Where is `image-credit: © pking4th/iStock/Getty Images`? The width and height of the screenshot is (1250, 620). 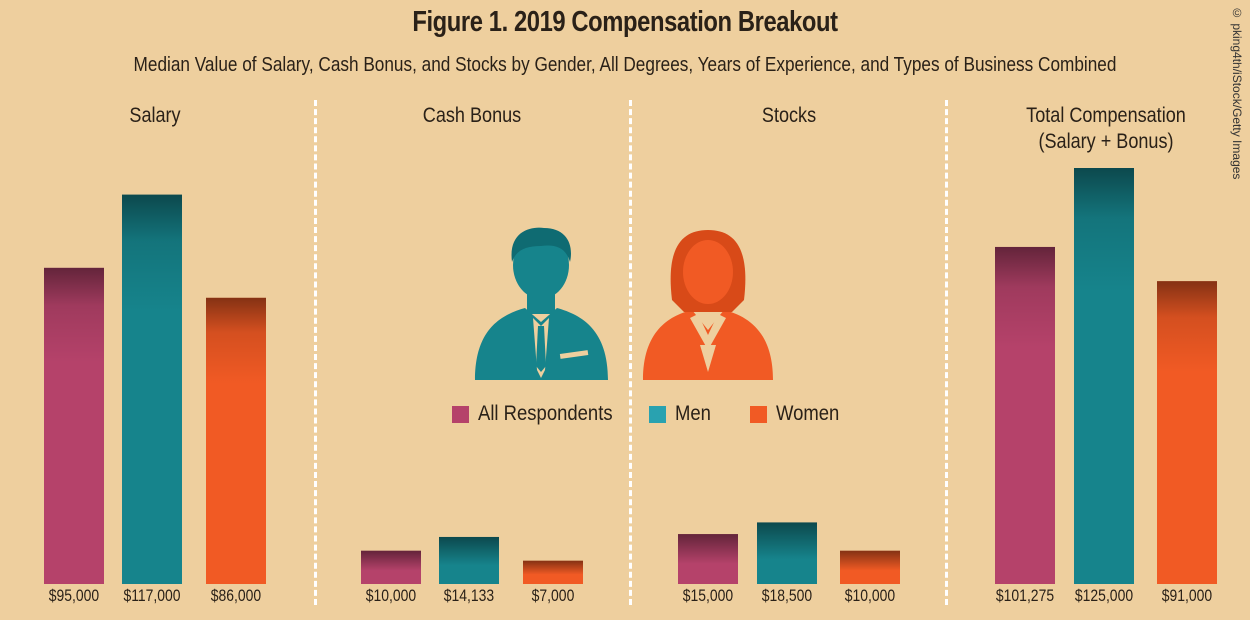
image-credit: © pking4th/iStock/Getty Images is located at coordinates (1237, 93).